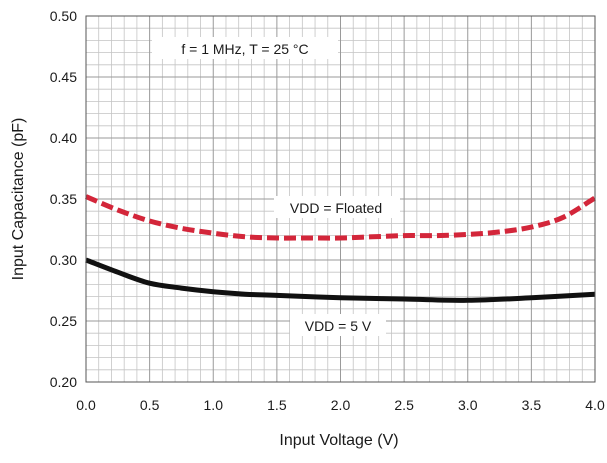 The height and width of the screenshot is (463, 607). Describe the element at coordinates (340, 280) in the screenshot. I see `series-line-vdd-5v` at that location.